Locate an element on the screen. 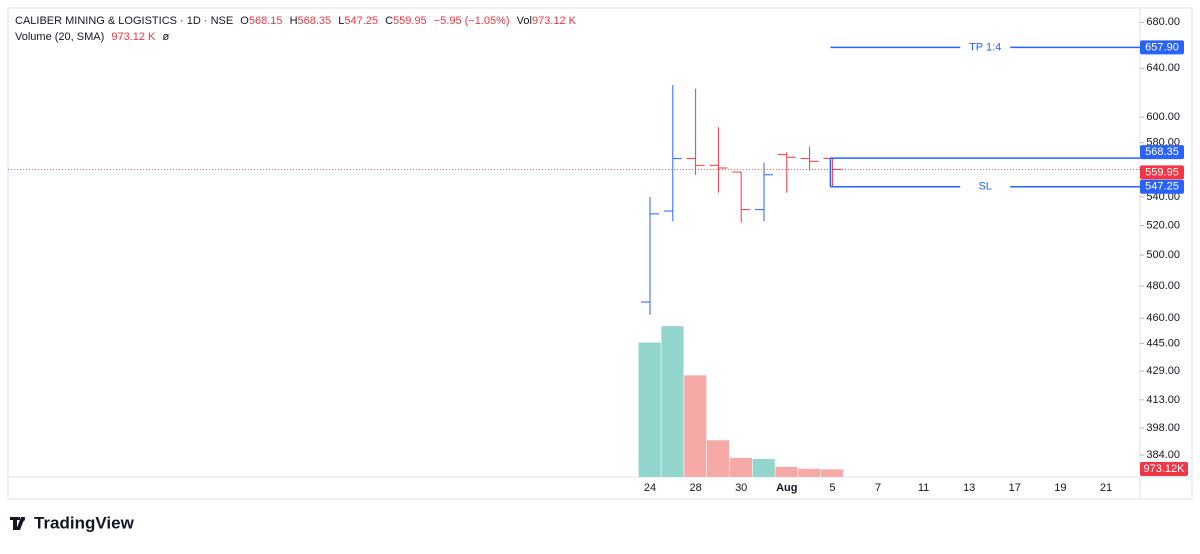 The width and height of the screenshot is (1200, 554). x-tick-label: 11 is located at coordinates (923, 488).